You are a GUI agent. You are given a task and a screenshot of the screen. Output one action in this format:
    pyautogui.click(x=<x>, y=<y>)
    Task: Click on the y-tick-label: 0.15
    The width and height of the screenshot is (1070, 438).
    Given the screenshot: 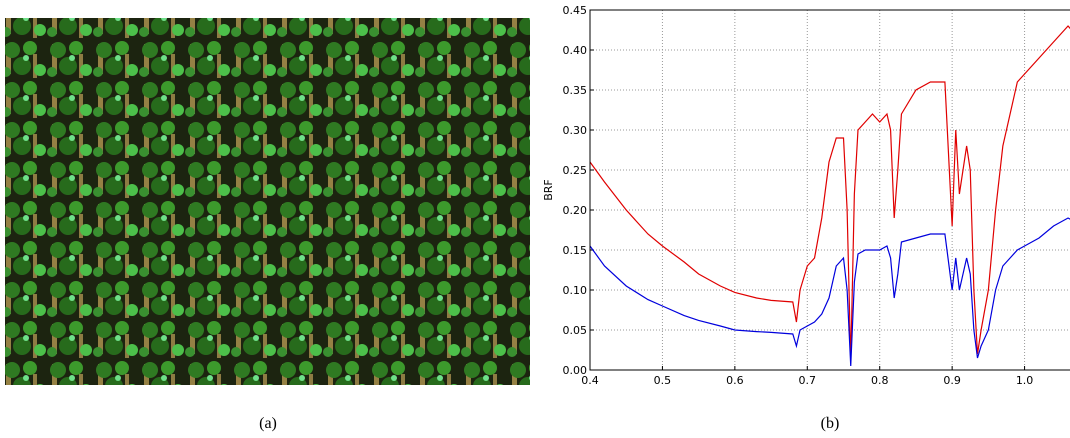 What is the action you would take?
    pyautogui.click(x=575, y=250)
    